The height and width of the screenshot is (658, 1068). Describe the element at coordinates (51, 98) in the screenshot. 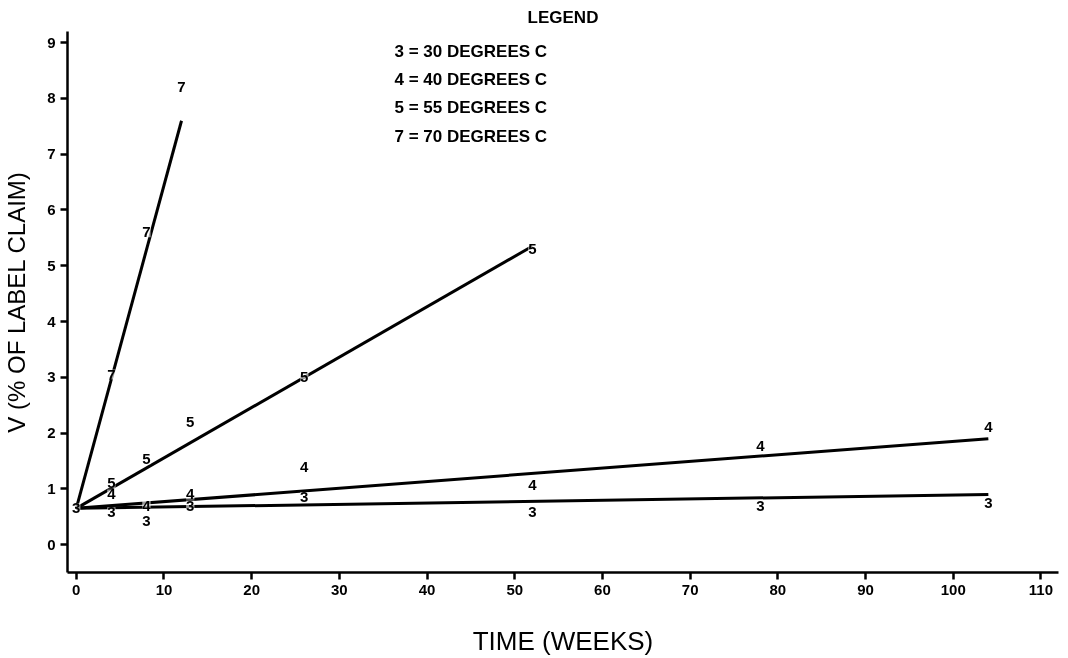

I see `y-tick-label: 8` at that location.